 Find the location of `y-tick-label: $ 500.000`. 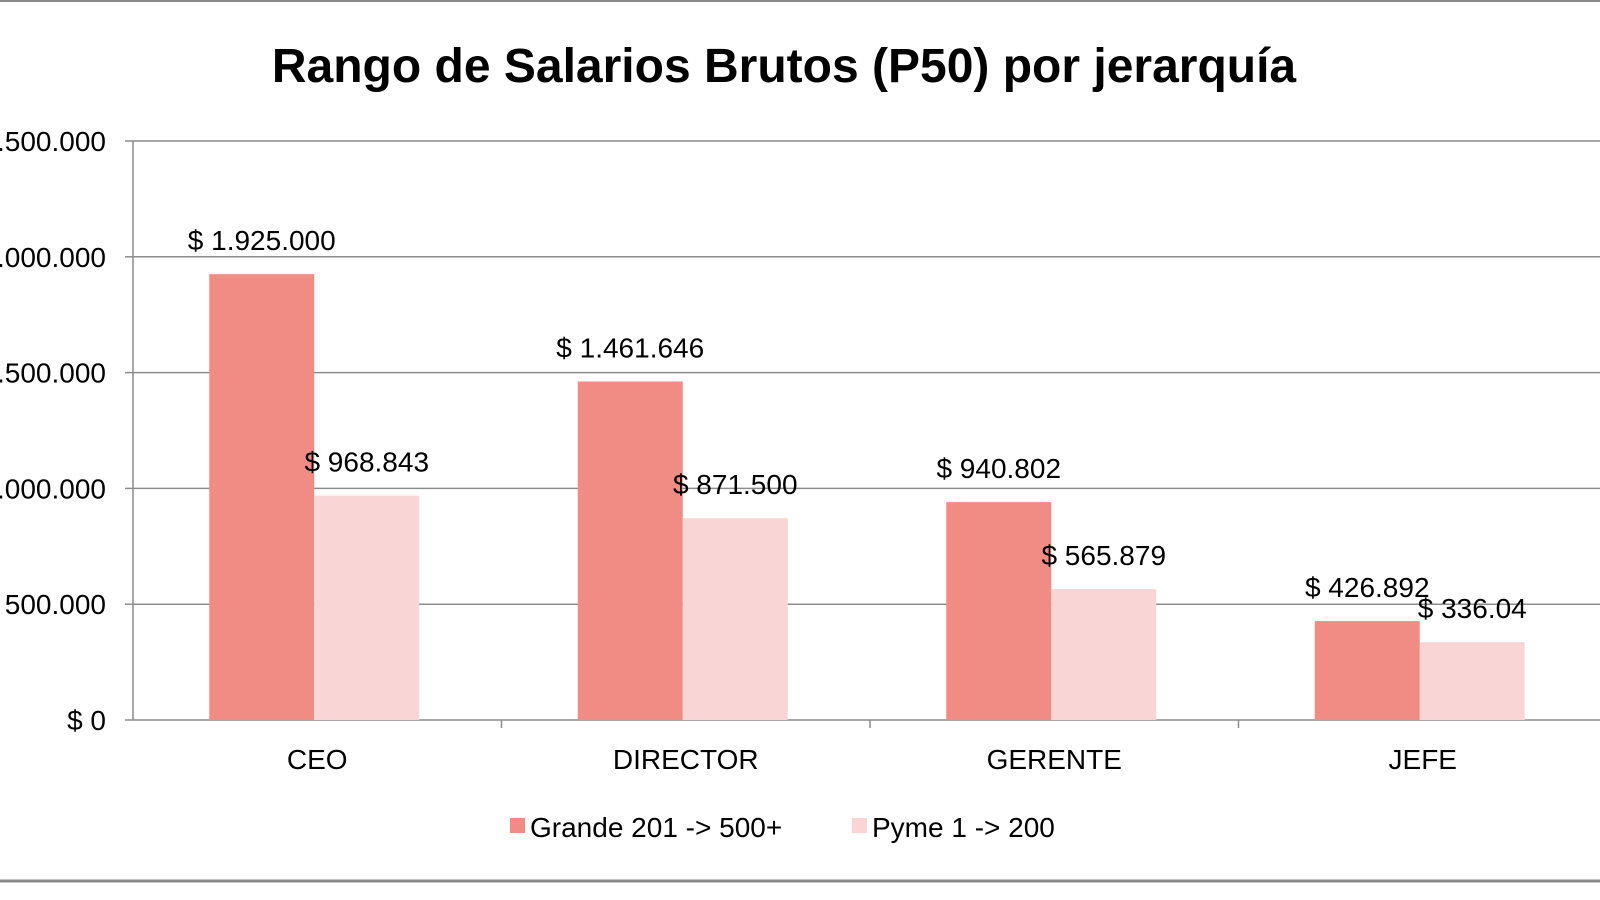

y-tick-label: $ 500.000 is located at coordinates (53, 604).